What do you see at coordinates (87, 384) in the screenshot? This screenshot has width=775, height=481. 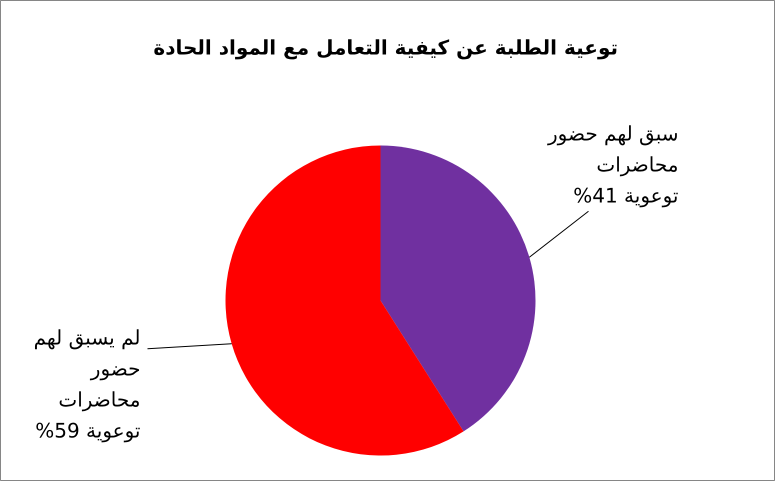 I see `slice-label: لم يسبق لهم حضور محاضرات توعوية 59%` at bounding box center [87, 384].